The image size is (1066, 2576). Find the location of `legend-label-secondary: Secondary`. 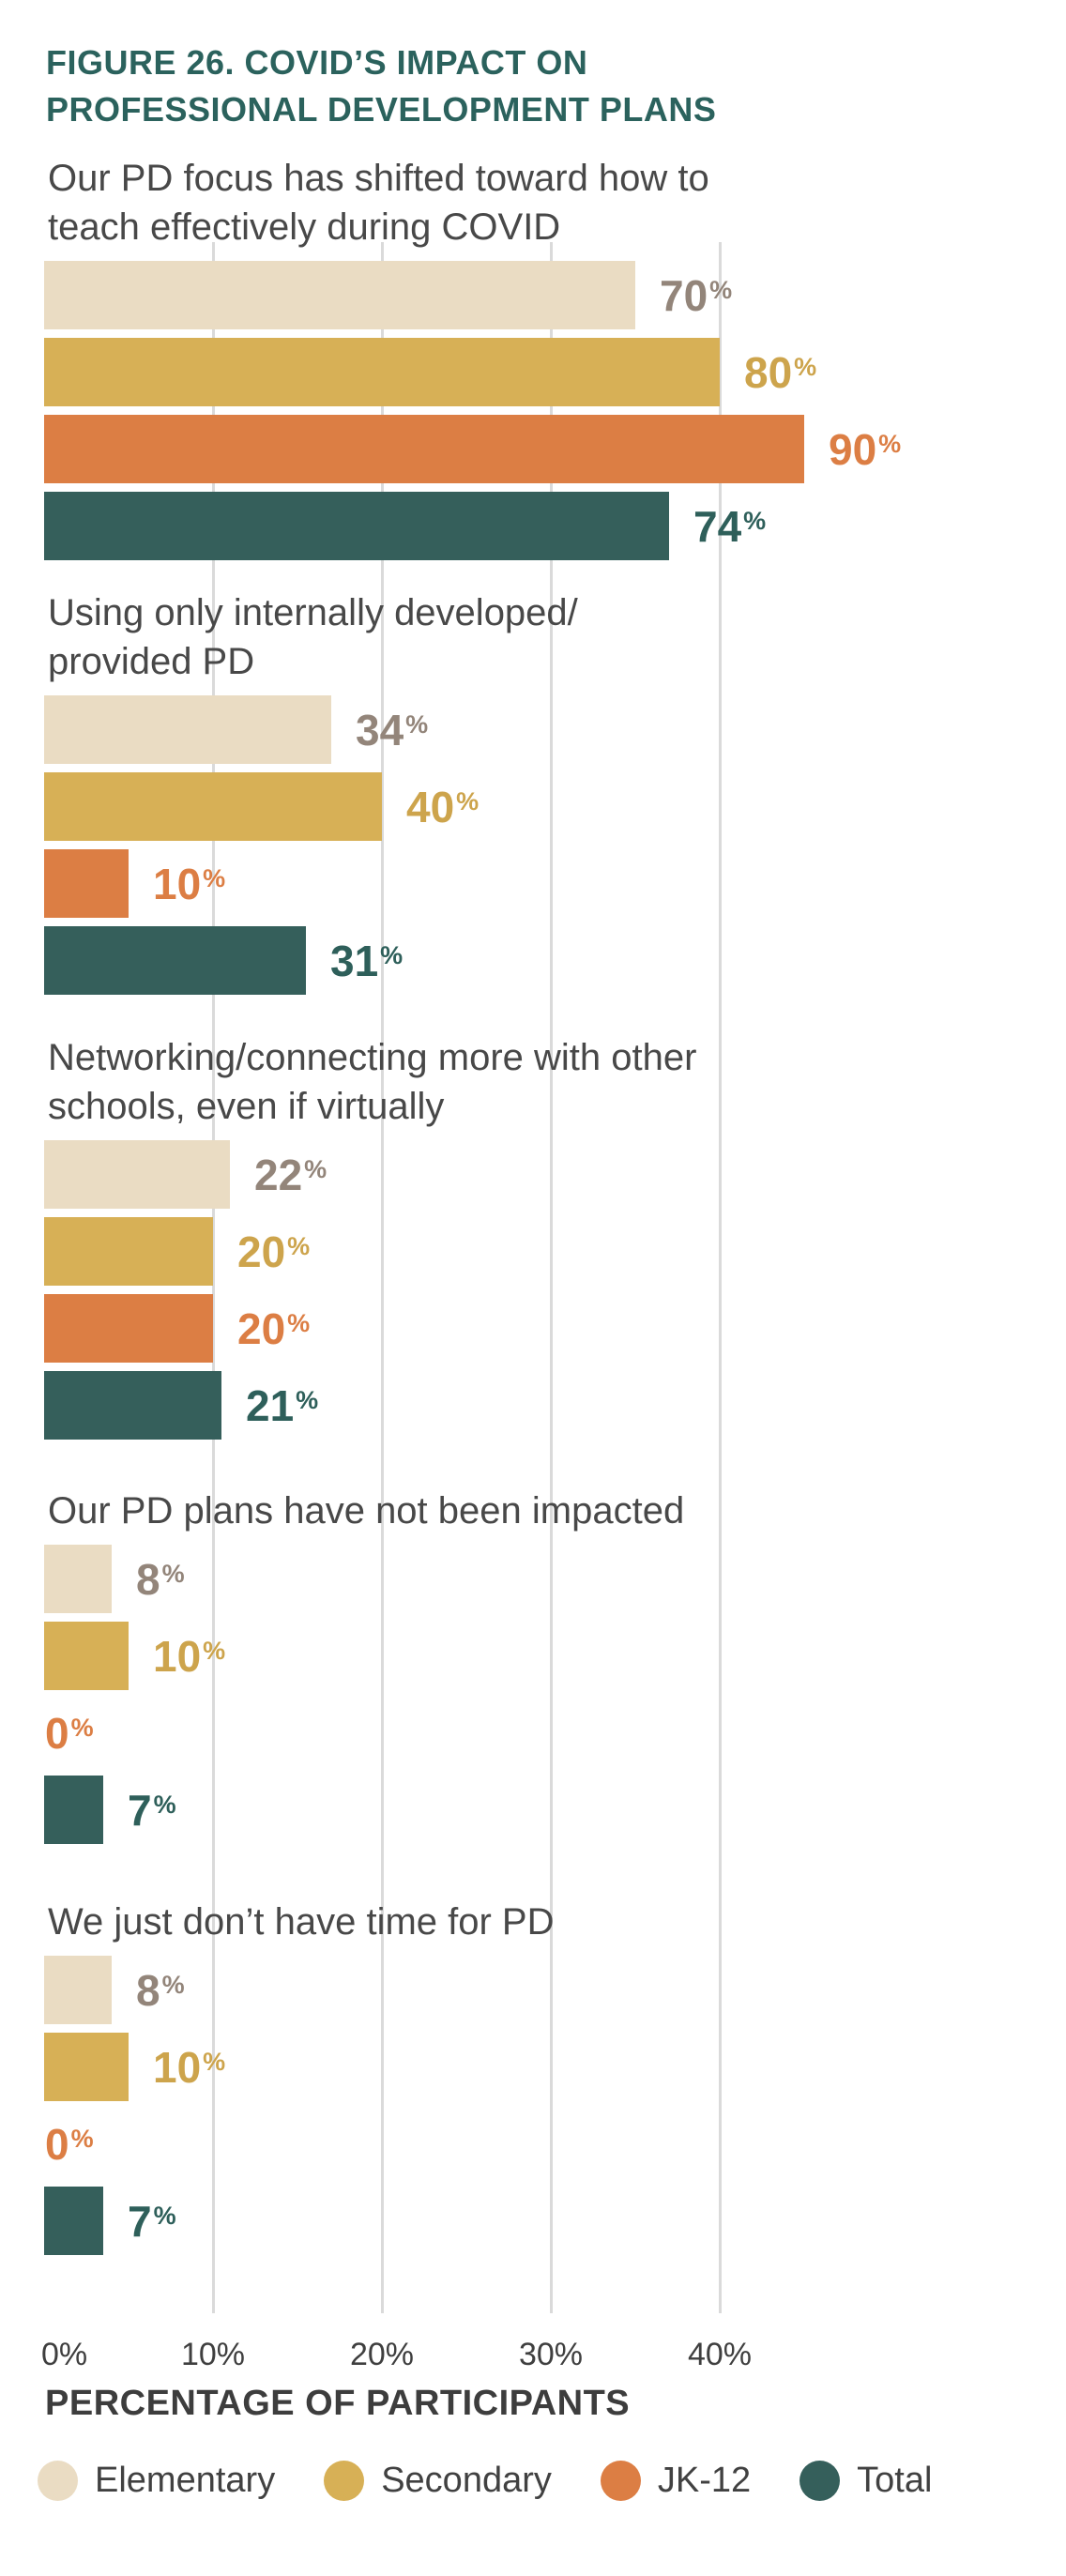

legend-label-secondary: Secondary is located at coordinates (467, 2480).